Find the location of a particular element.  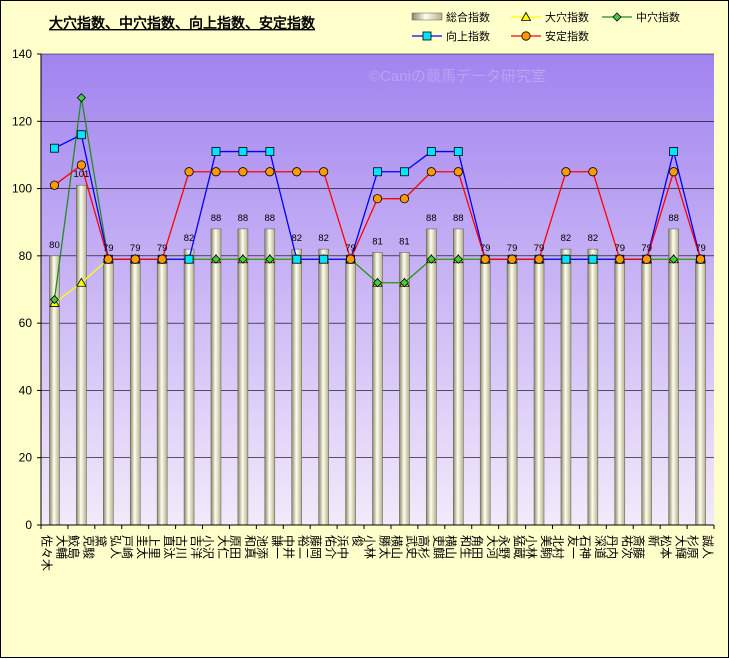

x-tick-label-part: 勝太 is located at coordinates (385, 547).